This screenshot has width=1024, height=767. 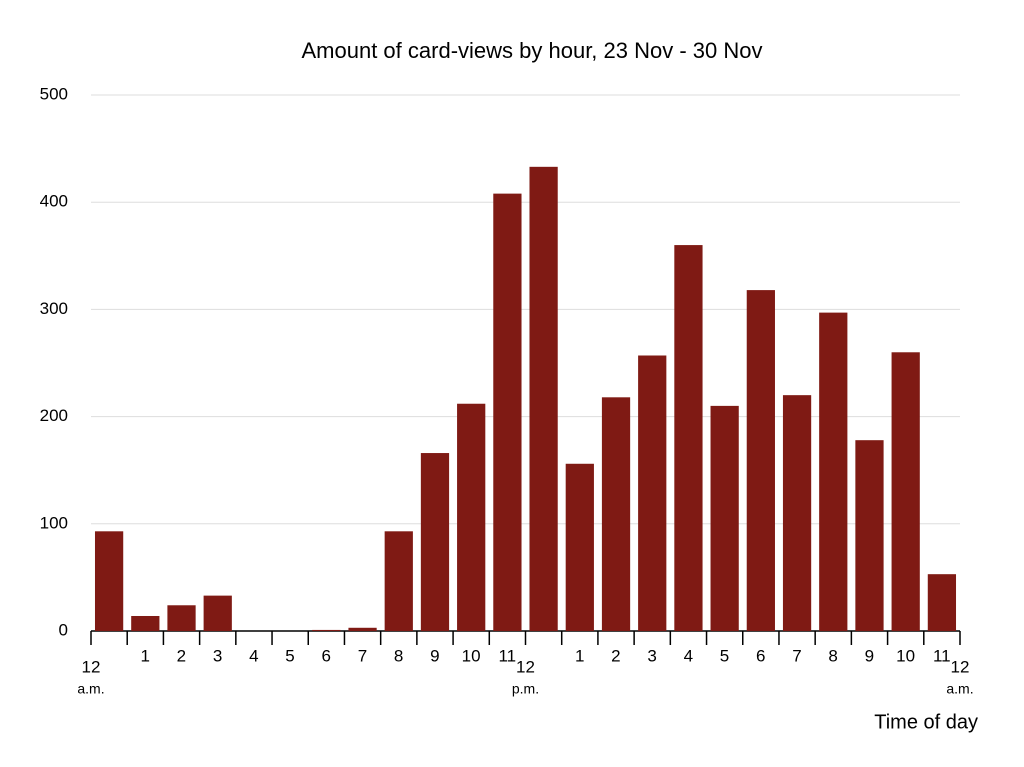 I want to click on y-tick-label: 500, so click(x=54, y=93).